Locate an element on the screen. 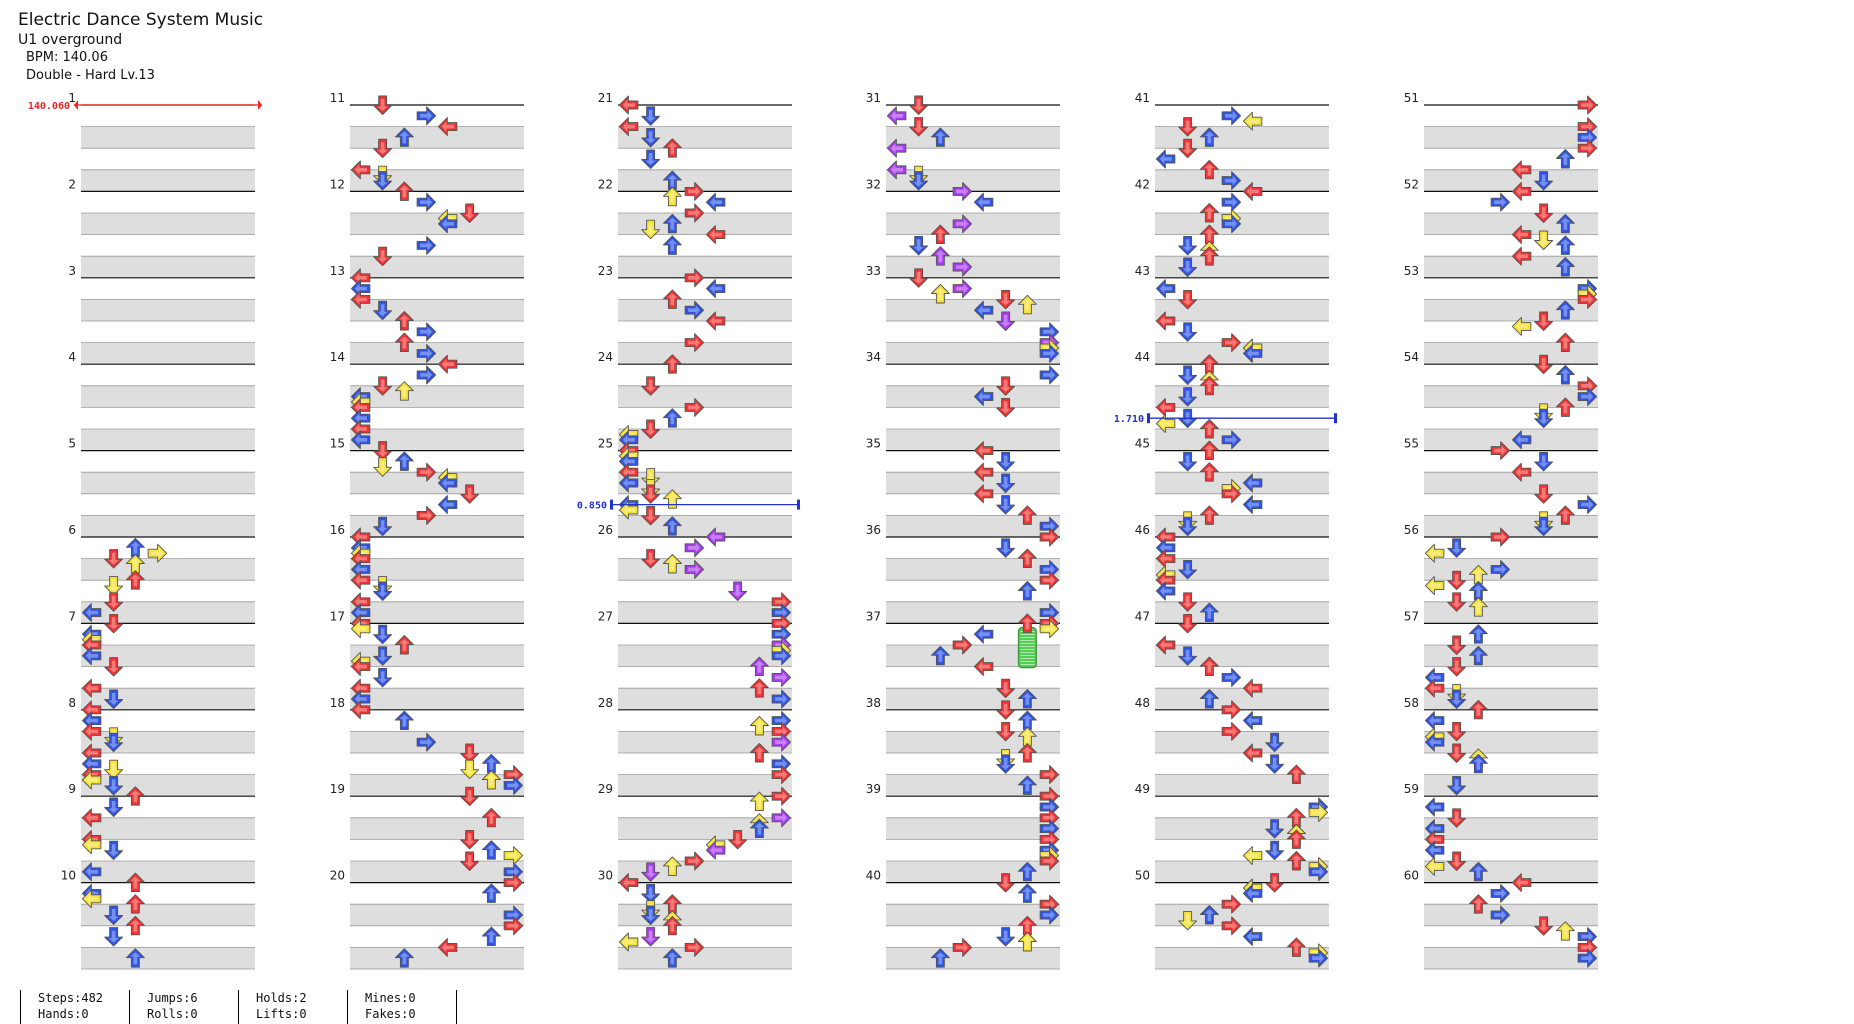 The image size is (1854, 1024). measure-number: 30 is located at coordinates (605, 876).